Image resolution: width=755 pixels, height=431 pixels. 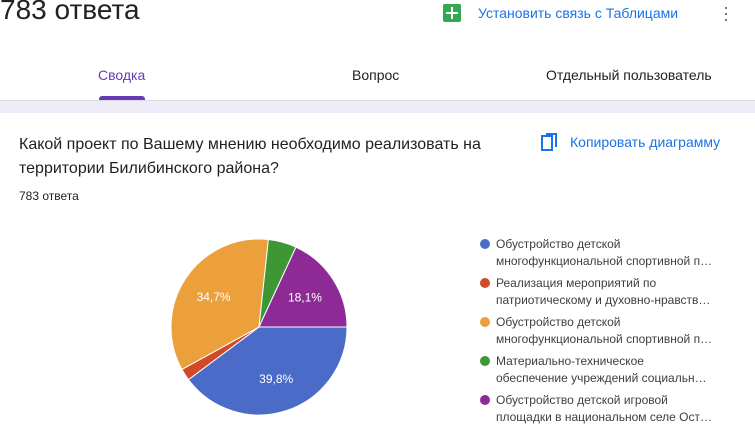 What do you see at coordinates (70, 12) in the screenshot?
I see `response-count: 783 ответа` at bounding box center [70, 12].